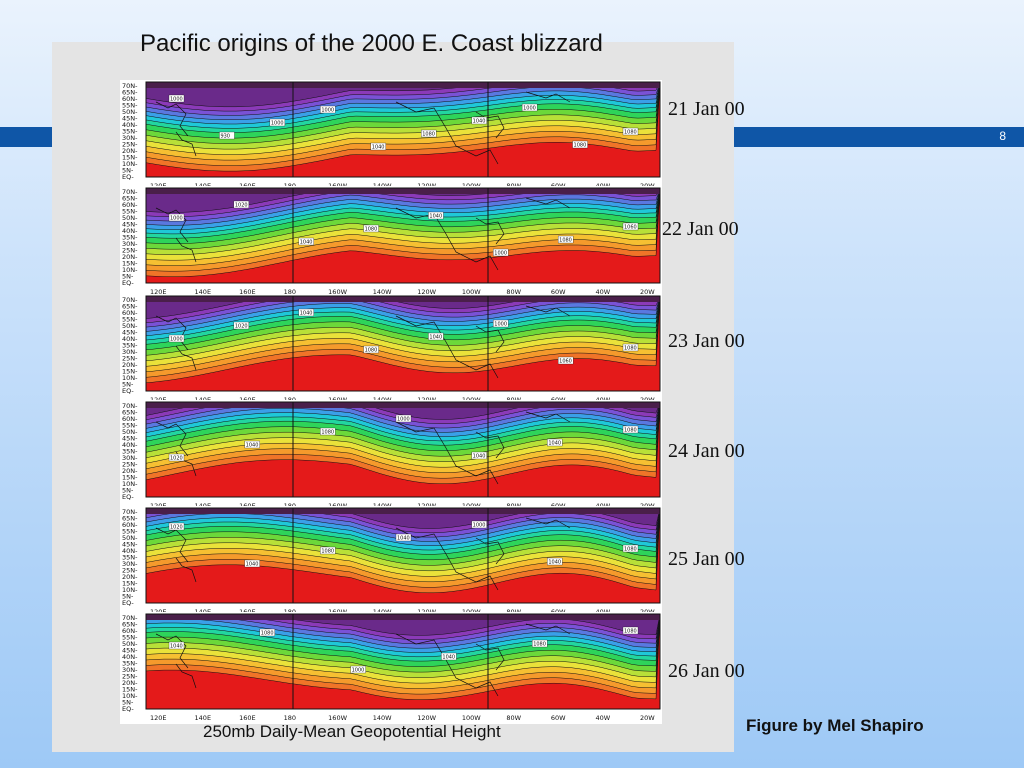 Image resolution: width=1024 pixels, height=768 pixels. Describe the element at coordinates (203, 292) in the screenshot. I see `longitude-label: 140E` at that location.